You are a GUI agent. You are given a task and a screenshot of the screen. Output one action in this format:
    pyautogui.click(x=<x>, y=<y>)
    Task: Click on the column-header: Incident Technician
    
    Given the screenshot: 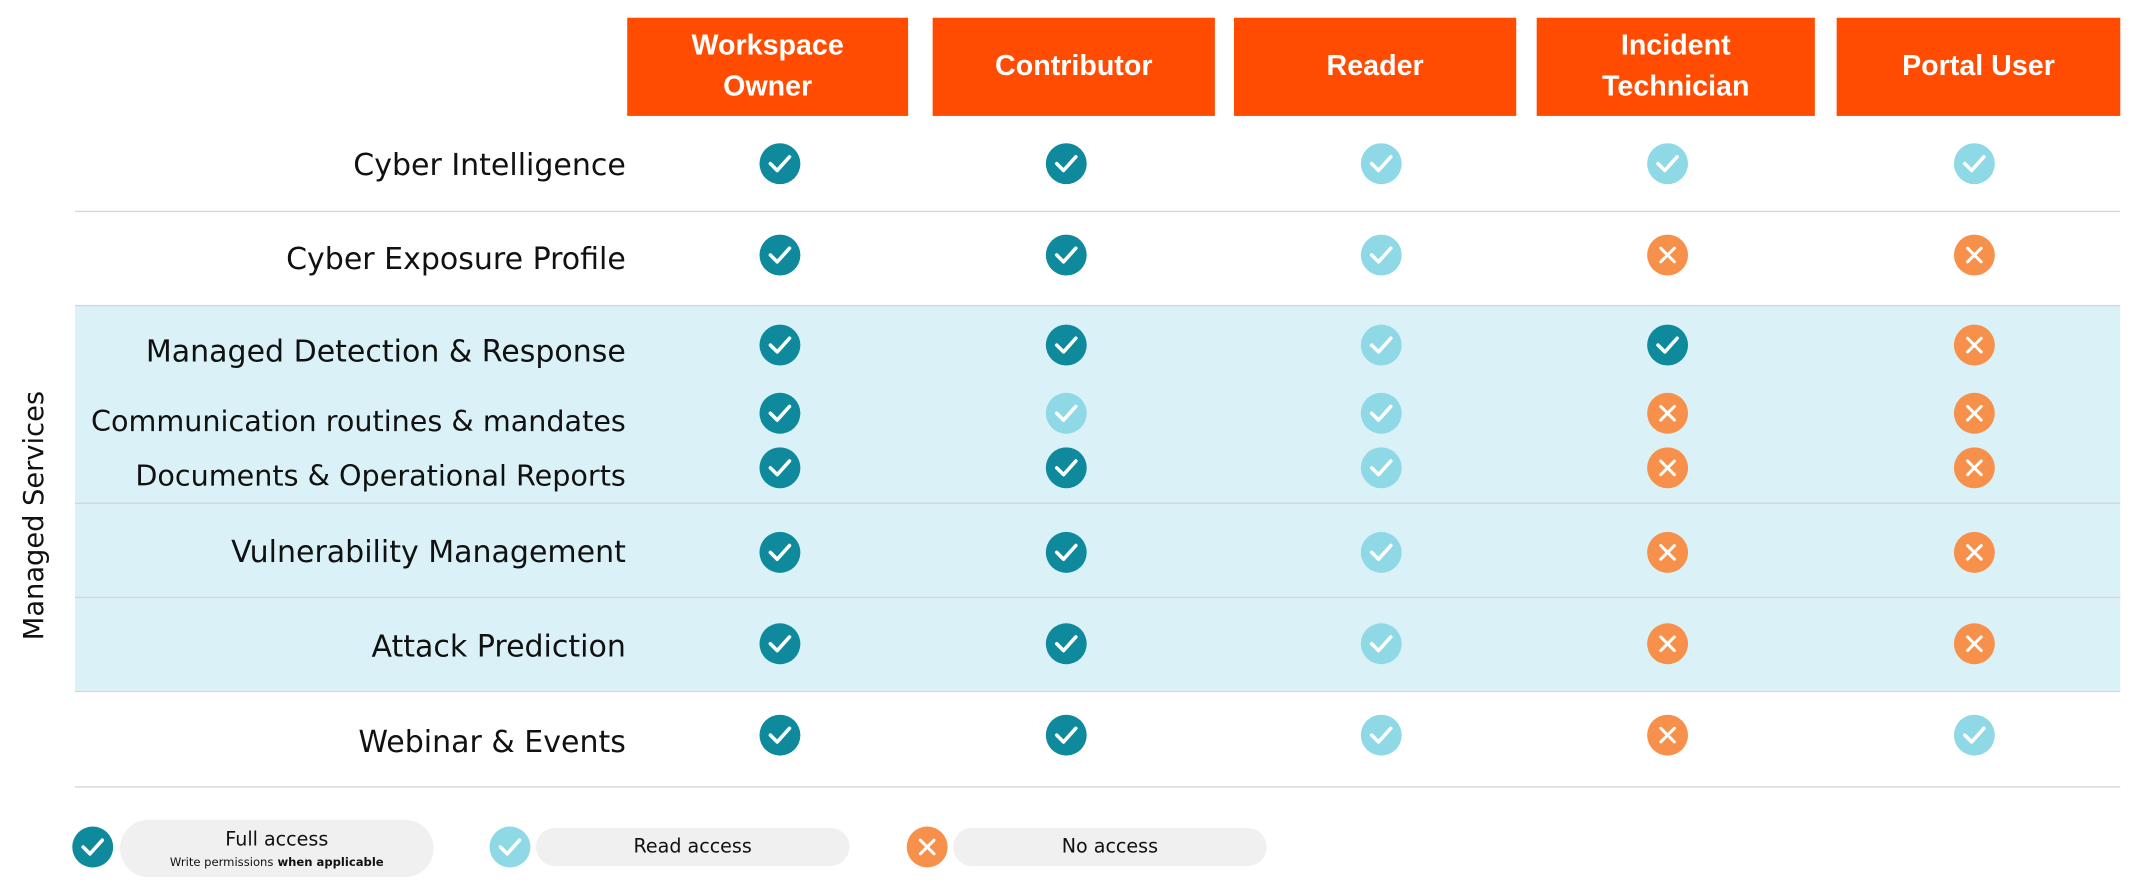 What is the action you would take?
    pyautogui.click(x=1675, y=66)
    